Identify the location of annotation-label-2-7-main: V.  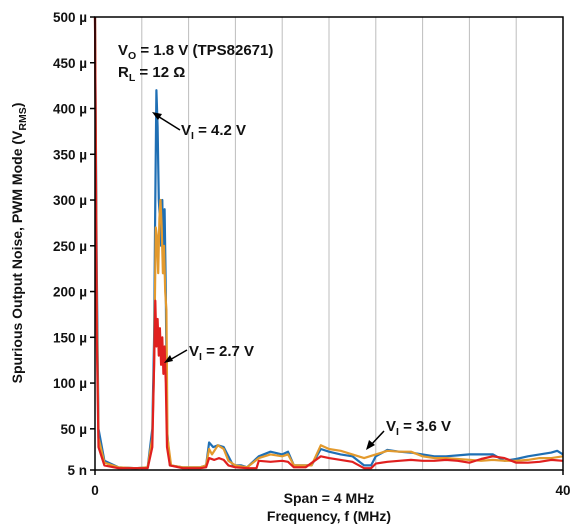
(194, 351).